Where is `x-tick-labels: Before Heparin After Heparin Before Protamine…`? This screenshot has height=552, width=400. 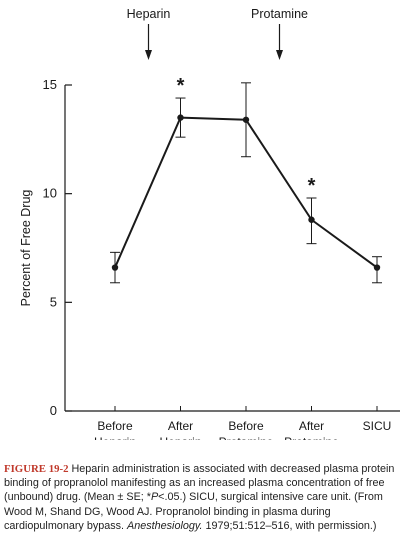
x-tick-labels: Before Heparin After Heparin Before Protamine… is located at coordinates (242, 429).